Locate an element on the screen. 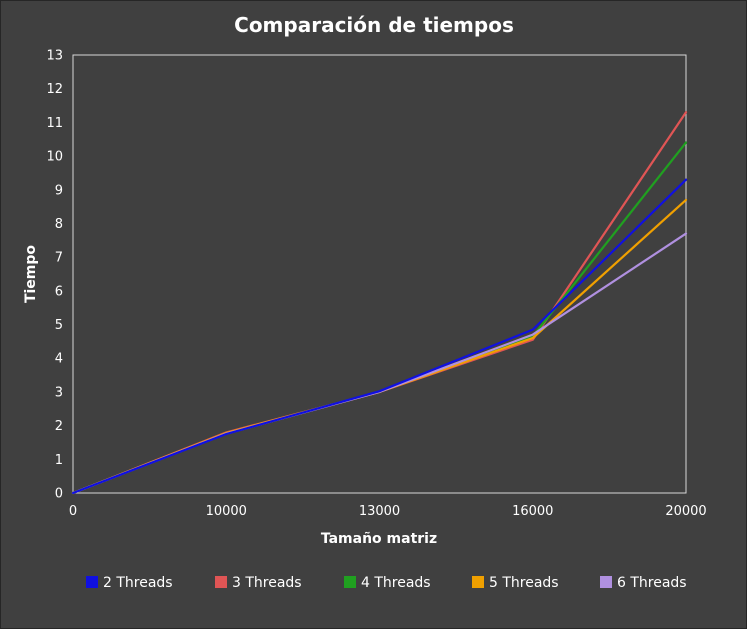  x-tick-label: 20000 is located at coordinates (685, 511).